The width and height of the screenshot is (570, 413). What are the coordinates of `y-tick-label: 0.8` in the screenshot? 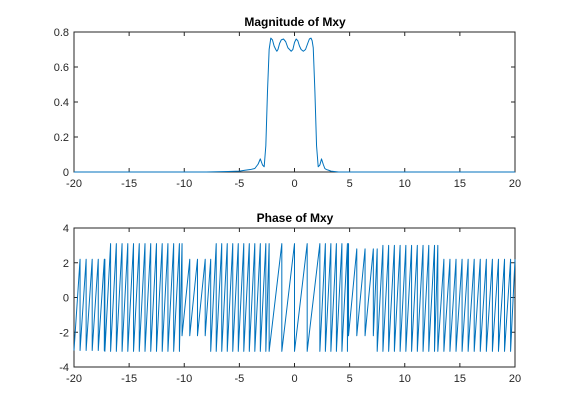 It's located at (61, 33).